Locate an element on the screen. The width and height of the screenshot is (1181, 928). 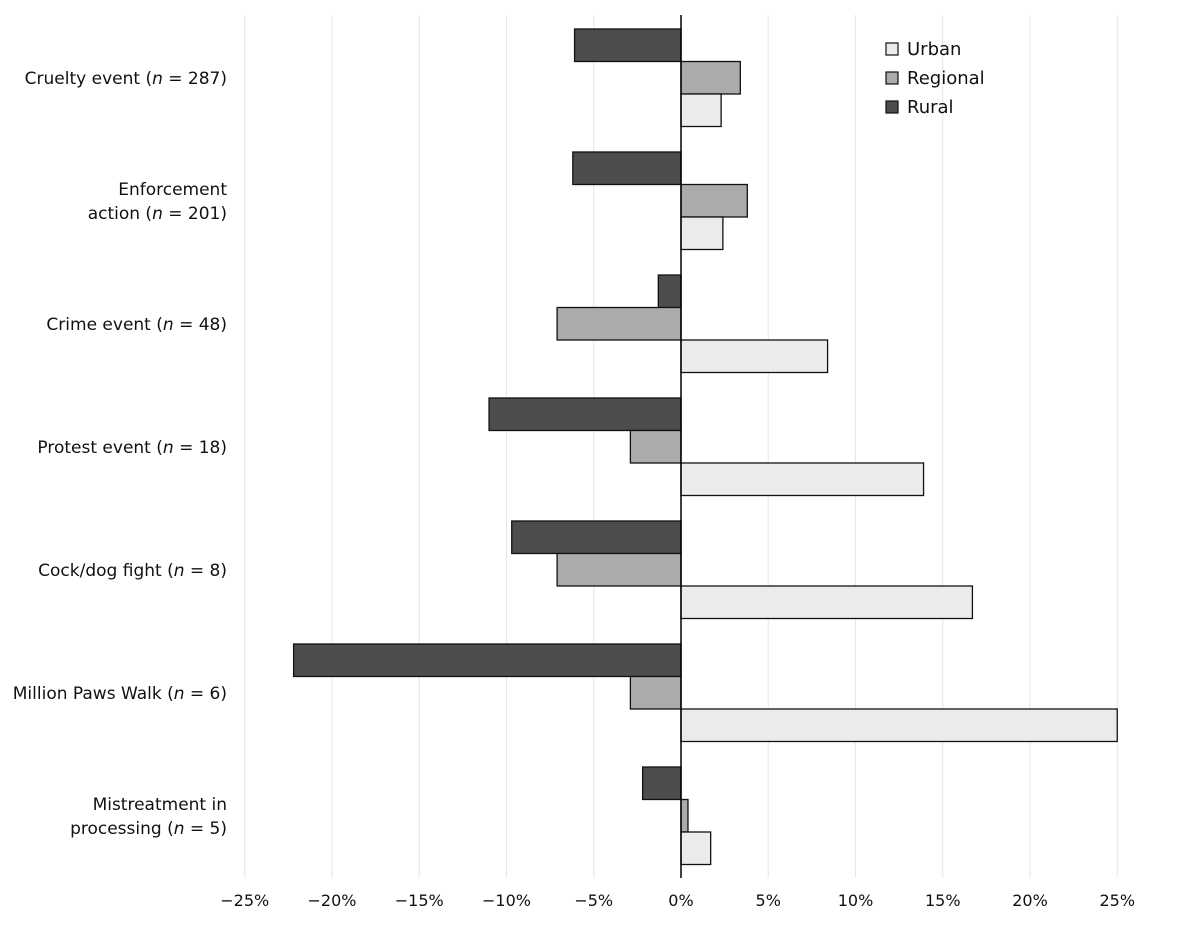
legend-label-urban: Urban is located at coordinates (934, 49).